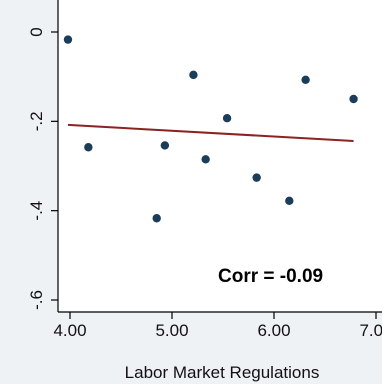  I want to click on x-tick-label: 5.00, so click(171, 330).